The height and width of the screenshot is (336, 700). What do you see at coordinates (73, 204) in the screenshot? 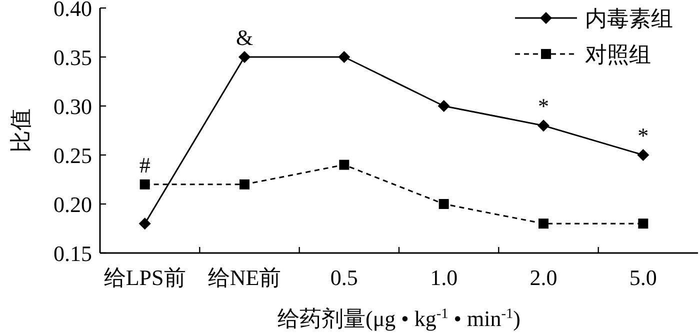
I see `y-tick-label: 0.20` at bounding box center [73, 204].